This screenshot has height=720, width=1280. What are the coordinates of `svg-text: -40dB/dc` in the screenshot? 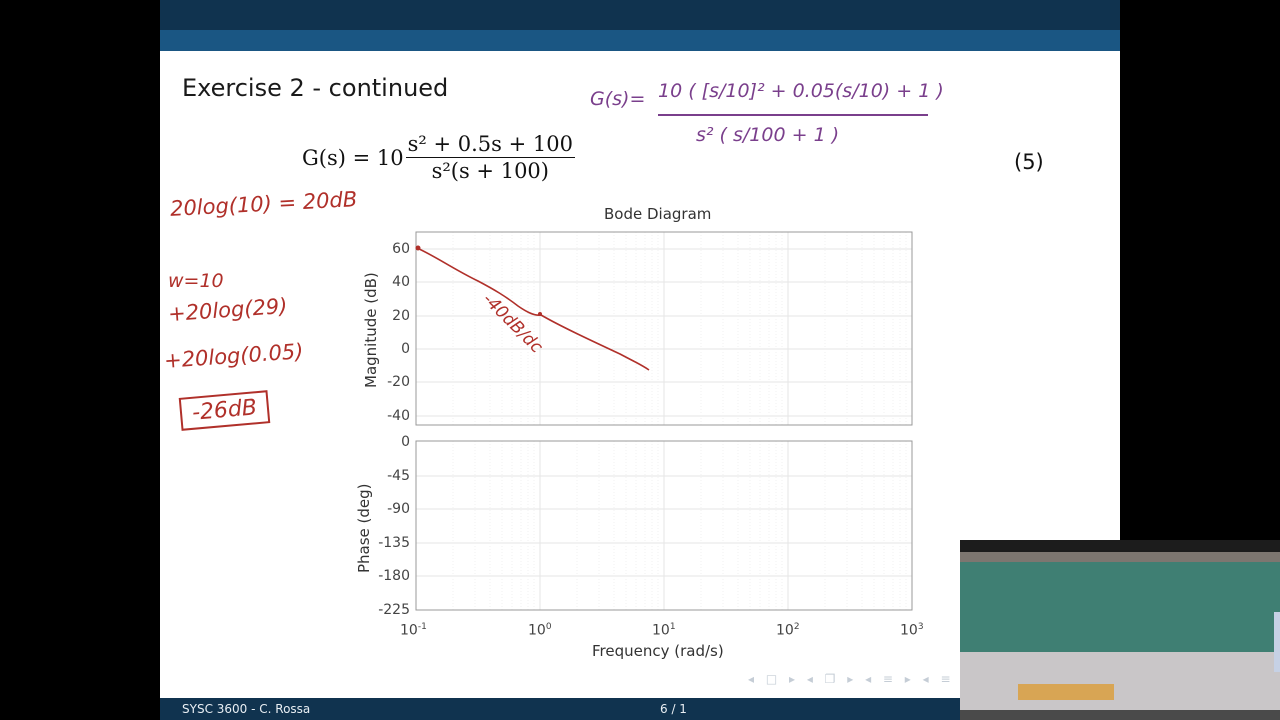 It's located at (512, 323).